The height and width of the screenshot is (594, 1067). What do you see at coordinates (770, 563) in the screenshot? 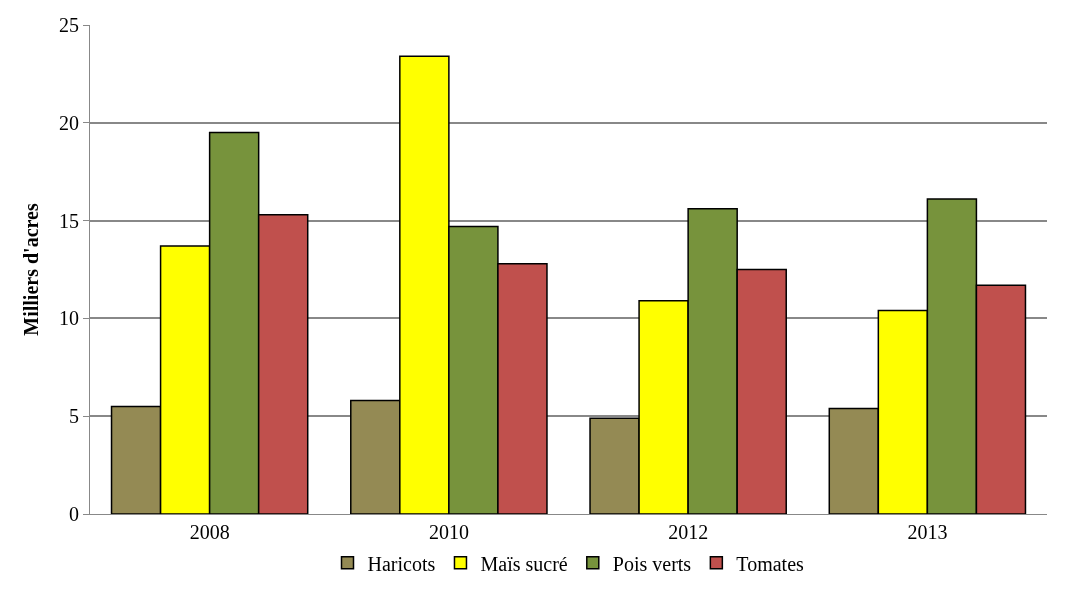
I see `legend-label: Tomates` at bounding box center [770, 563].